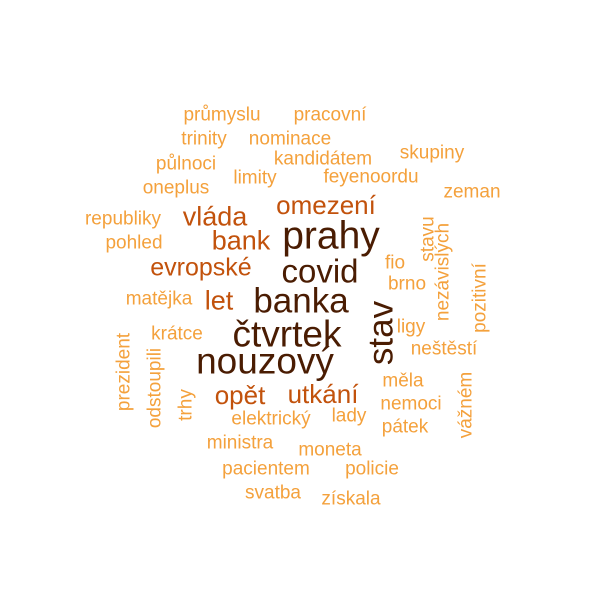  I want to click on word-pozitivni: pozitivní, so click(480, 298).